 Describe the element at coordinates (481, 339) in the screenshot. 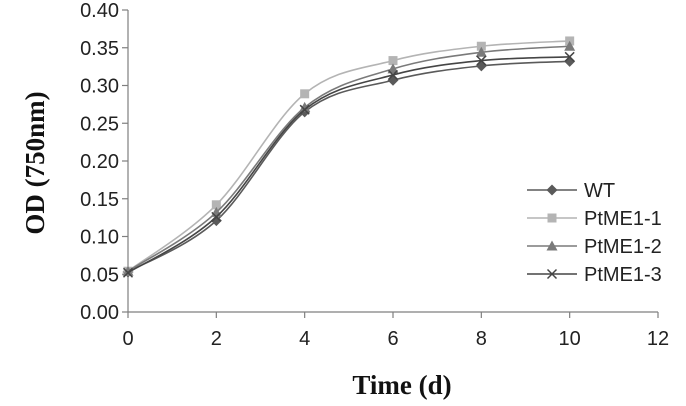

I see `x-tick-label: 8` at that location.